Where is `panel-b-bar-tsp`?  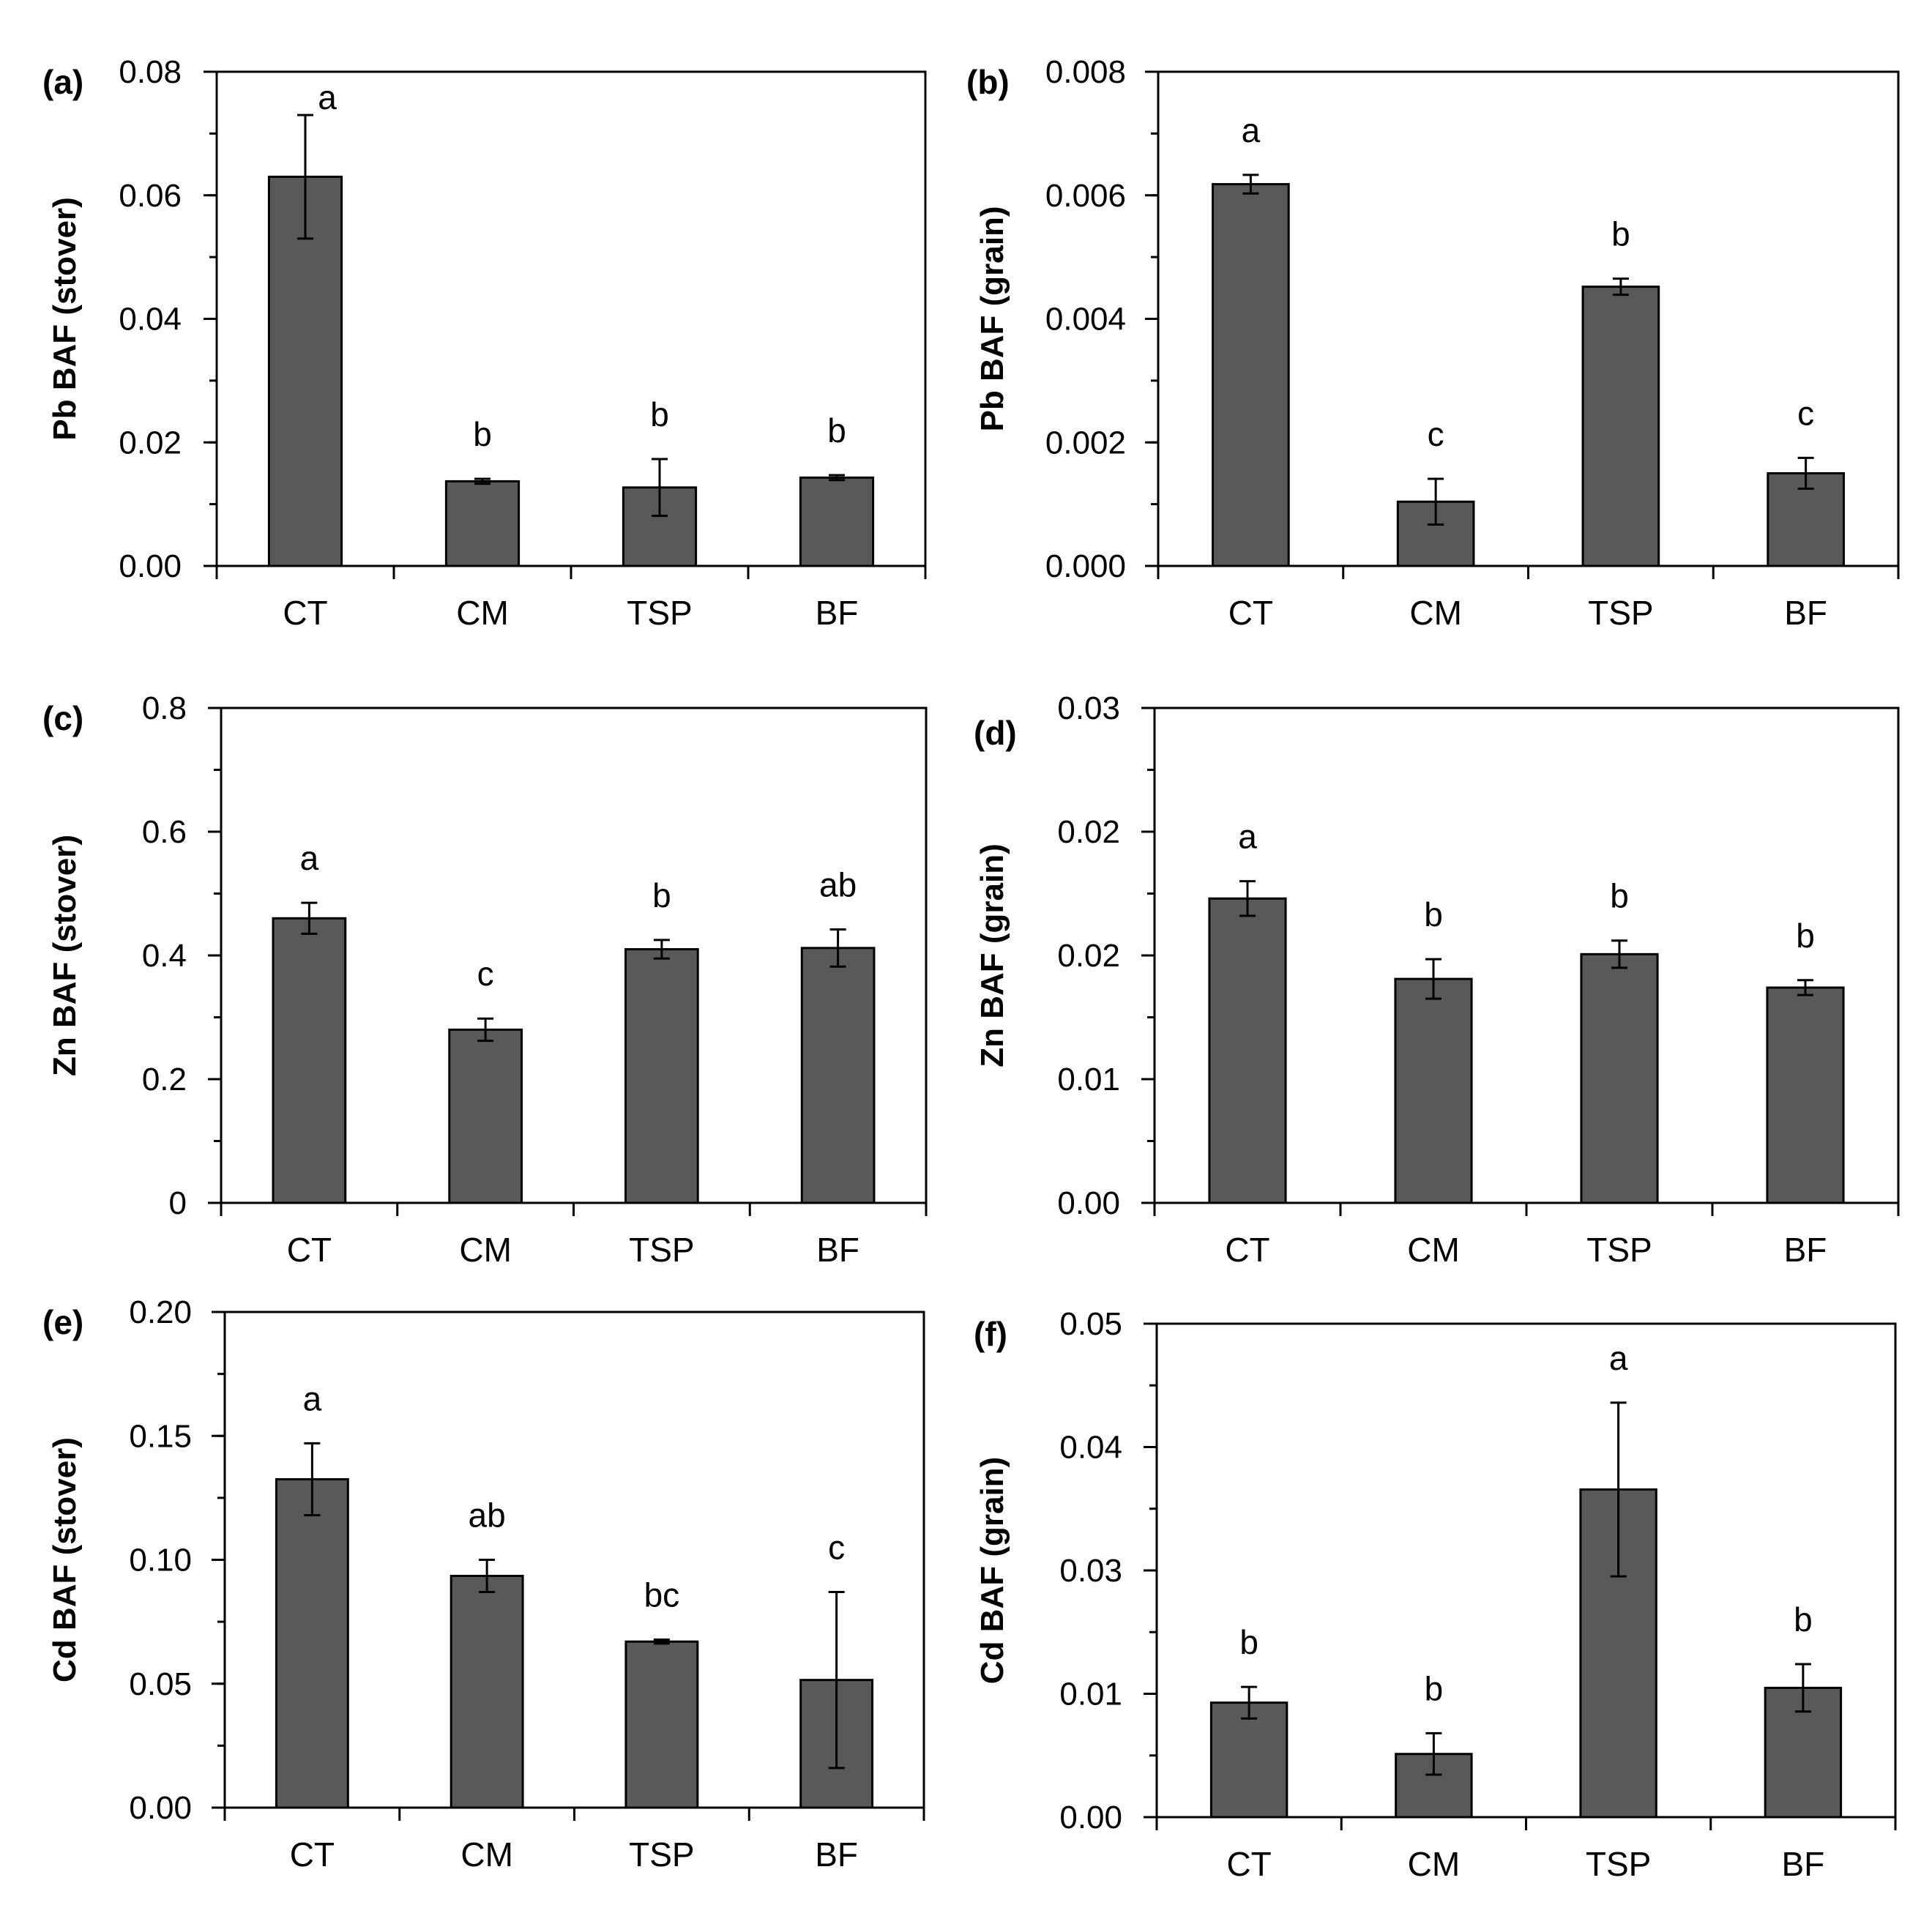
panel-b-bar-tsp is located at coordinates (1620, 426).